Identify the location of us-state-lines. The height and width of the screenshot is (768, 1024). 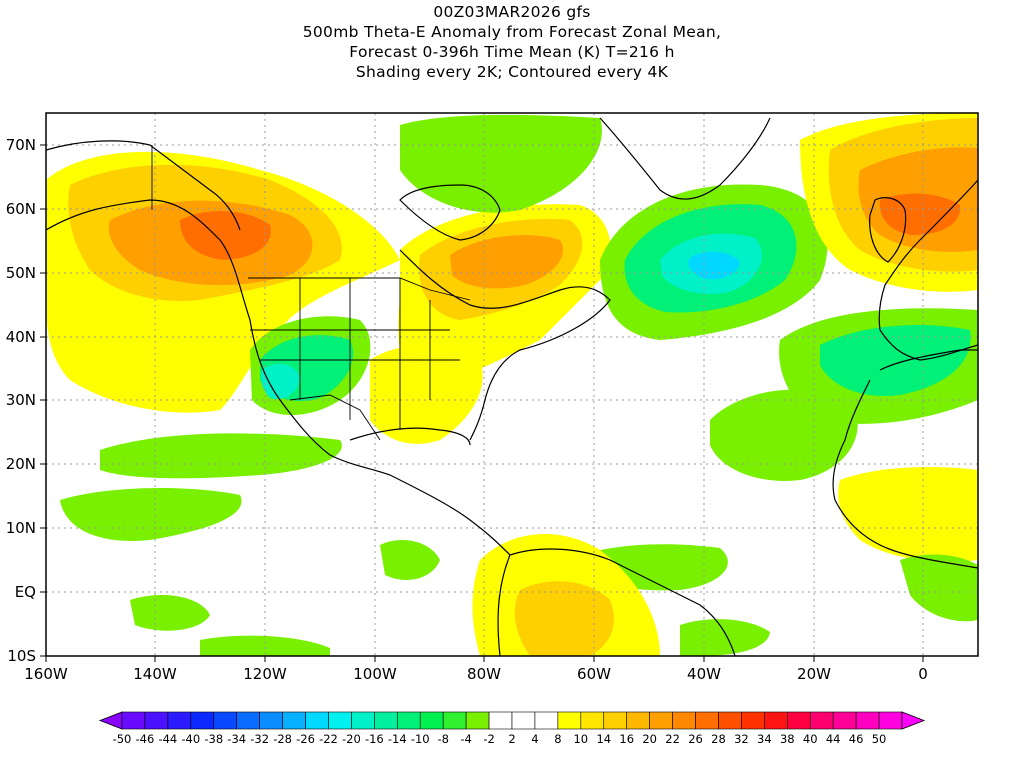
(355, 354).